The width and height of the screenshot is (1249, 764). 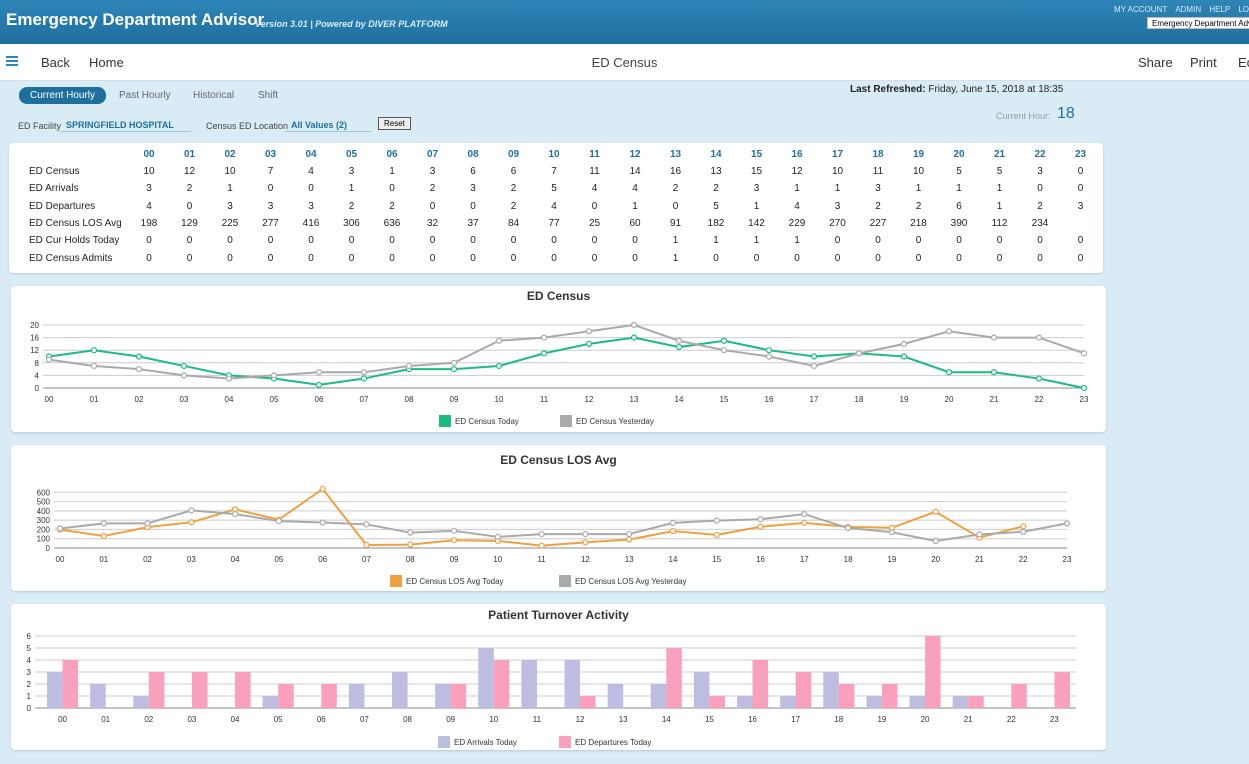 What do you see at coordinates (189, 223) in the screenshot?
I see `table-cell: 129` at bounding box center [189, 223].